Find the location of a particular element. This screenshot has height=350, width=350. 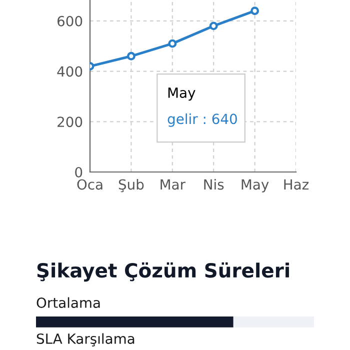

x-tick-label: Mar is located at coordinates (173, 184).